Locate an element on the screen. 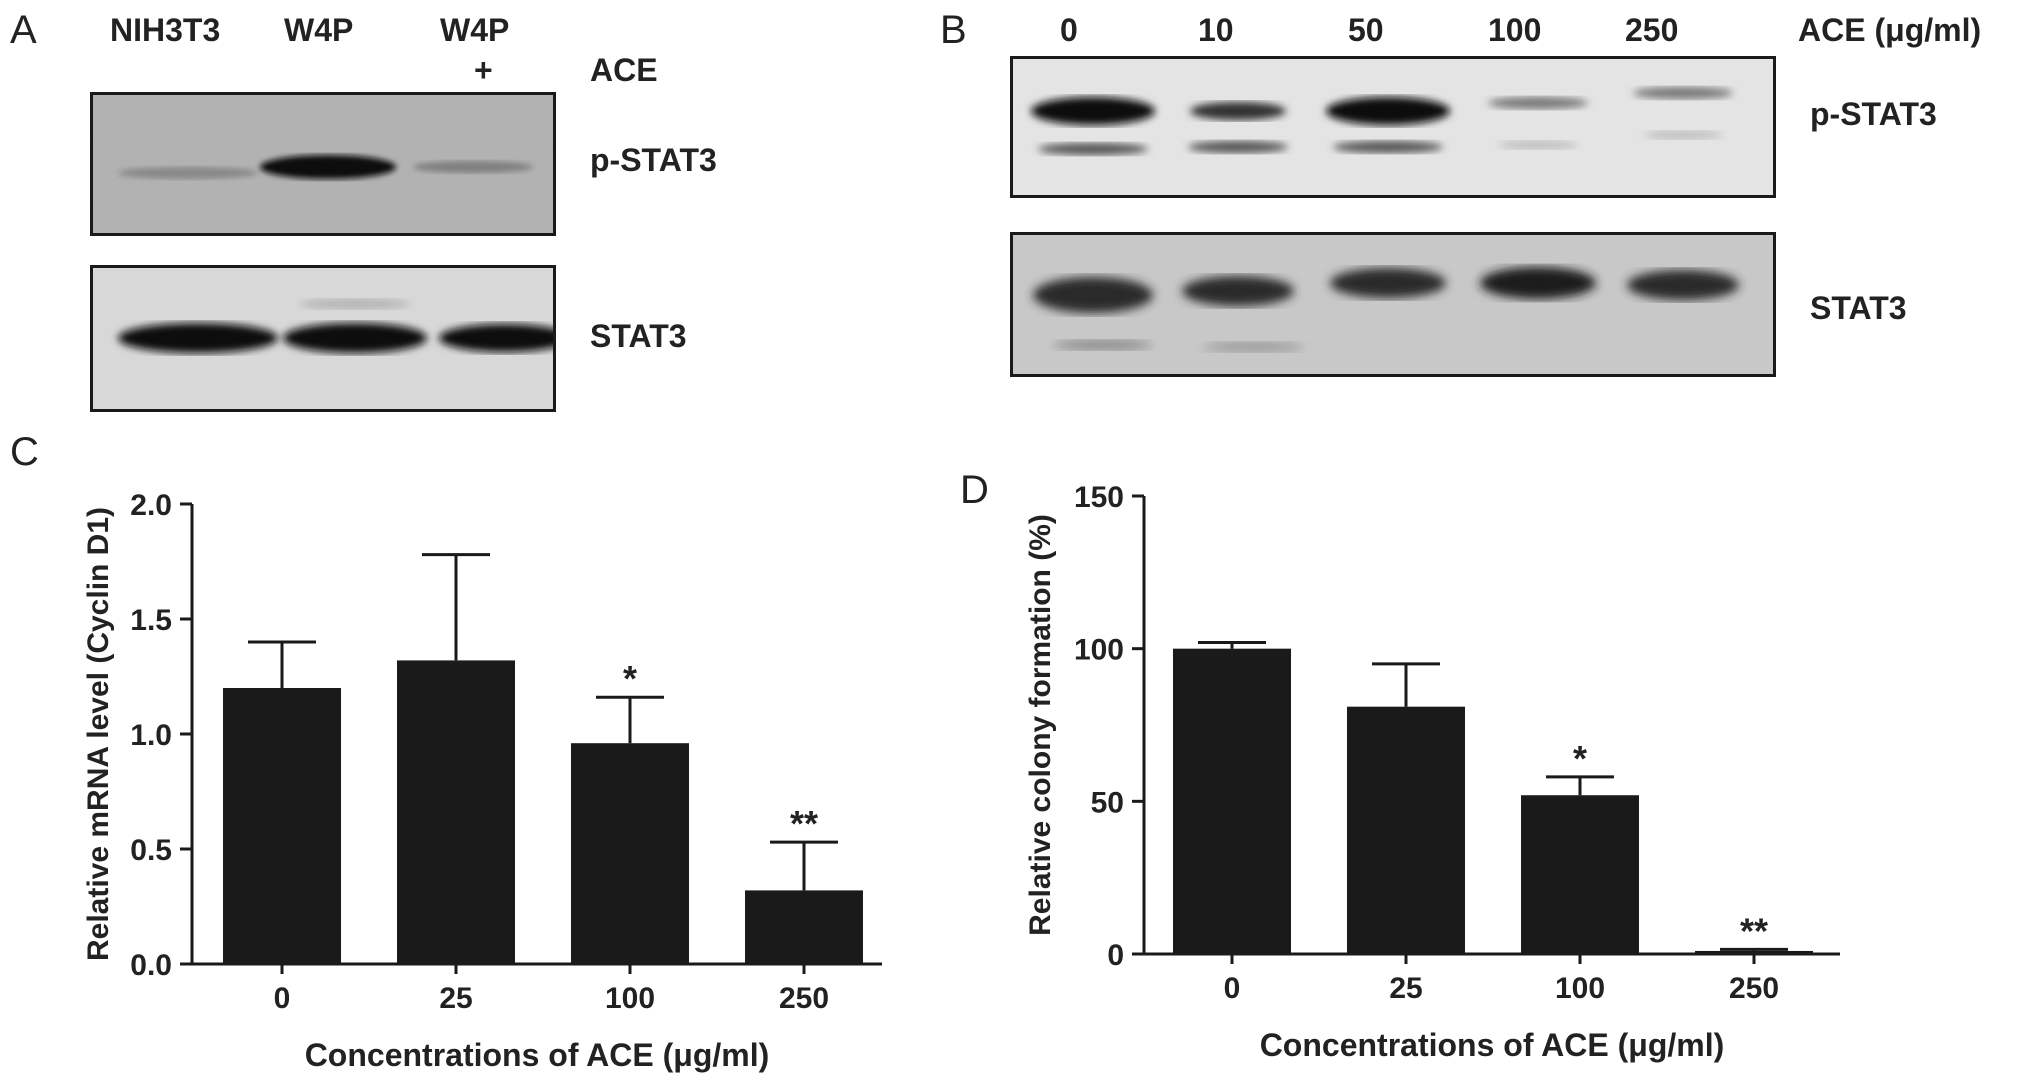 Image resolution: width=2031 pixels, height=1082 pixels. blot-a-stat3-bands is located at coordinates (323, 338).